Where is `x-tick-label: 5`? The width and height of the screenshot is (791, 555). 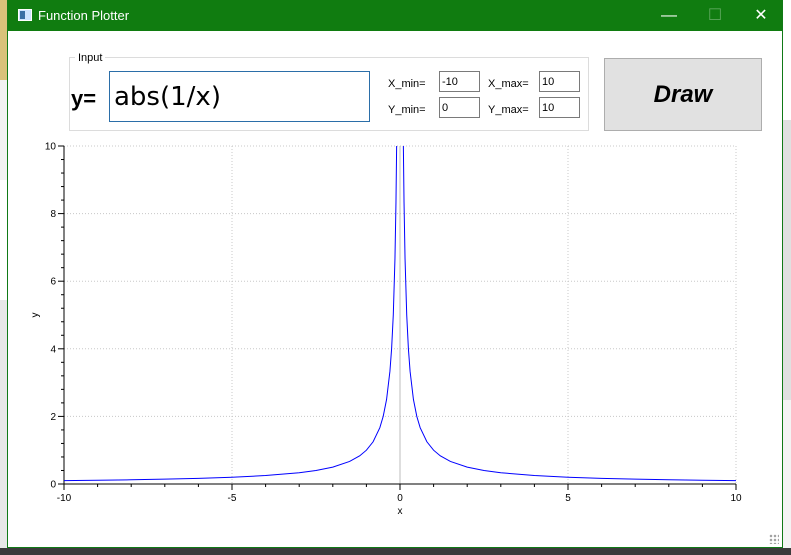 x-tick-label: 5 is located at coordinates (568, 498).